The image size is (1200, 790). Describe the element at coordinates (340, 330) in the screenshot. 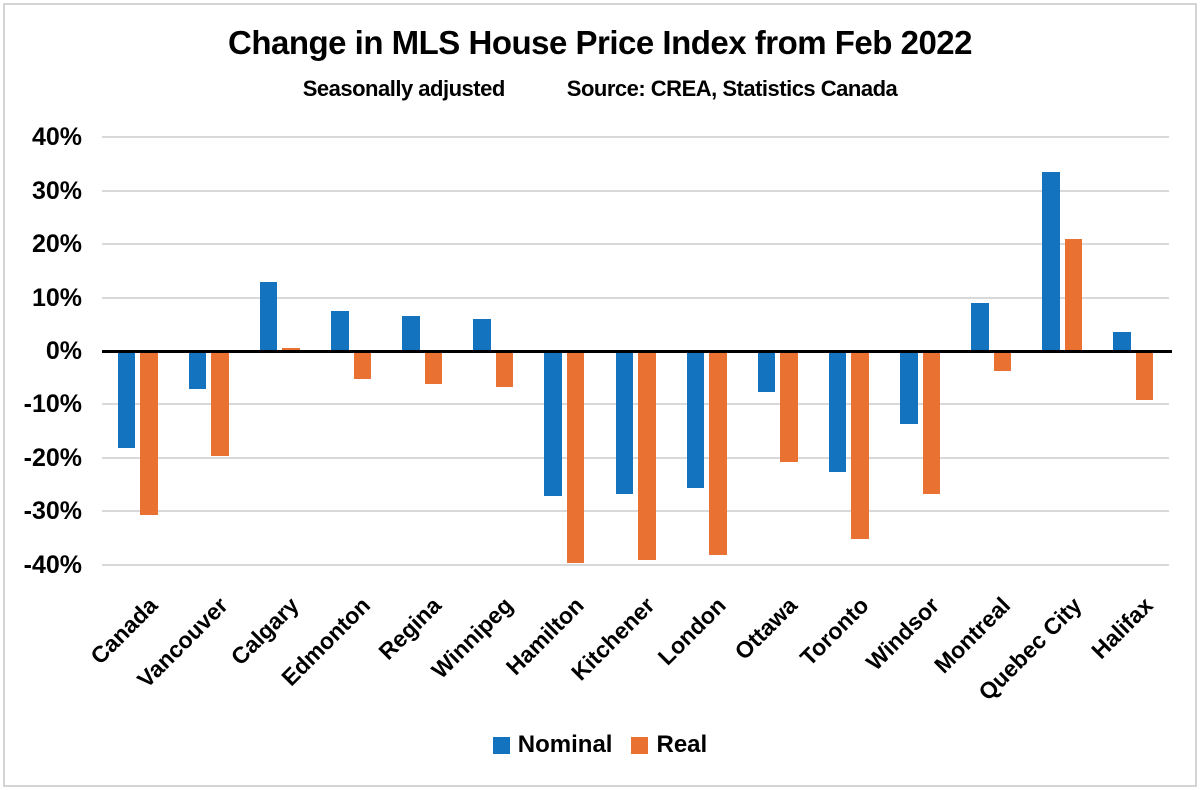

I see `bar-nominal-edmonton` at that location.